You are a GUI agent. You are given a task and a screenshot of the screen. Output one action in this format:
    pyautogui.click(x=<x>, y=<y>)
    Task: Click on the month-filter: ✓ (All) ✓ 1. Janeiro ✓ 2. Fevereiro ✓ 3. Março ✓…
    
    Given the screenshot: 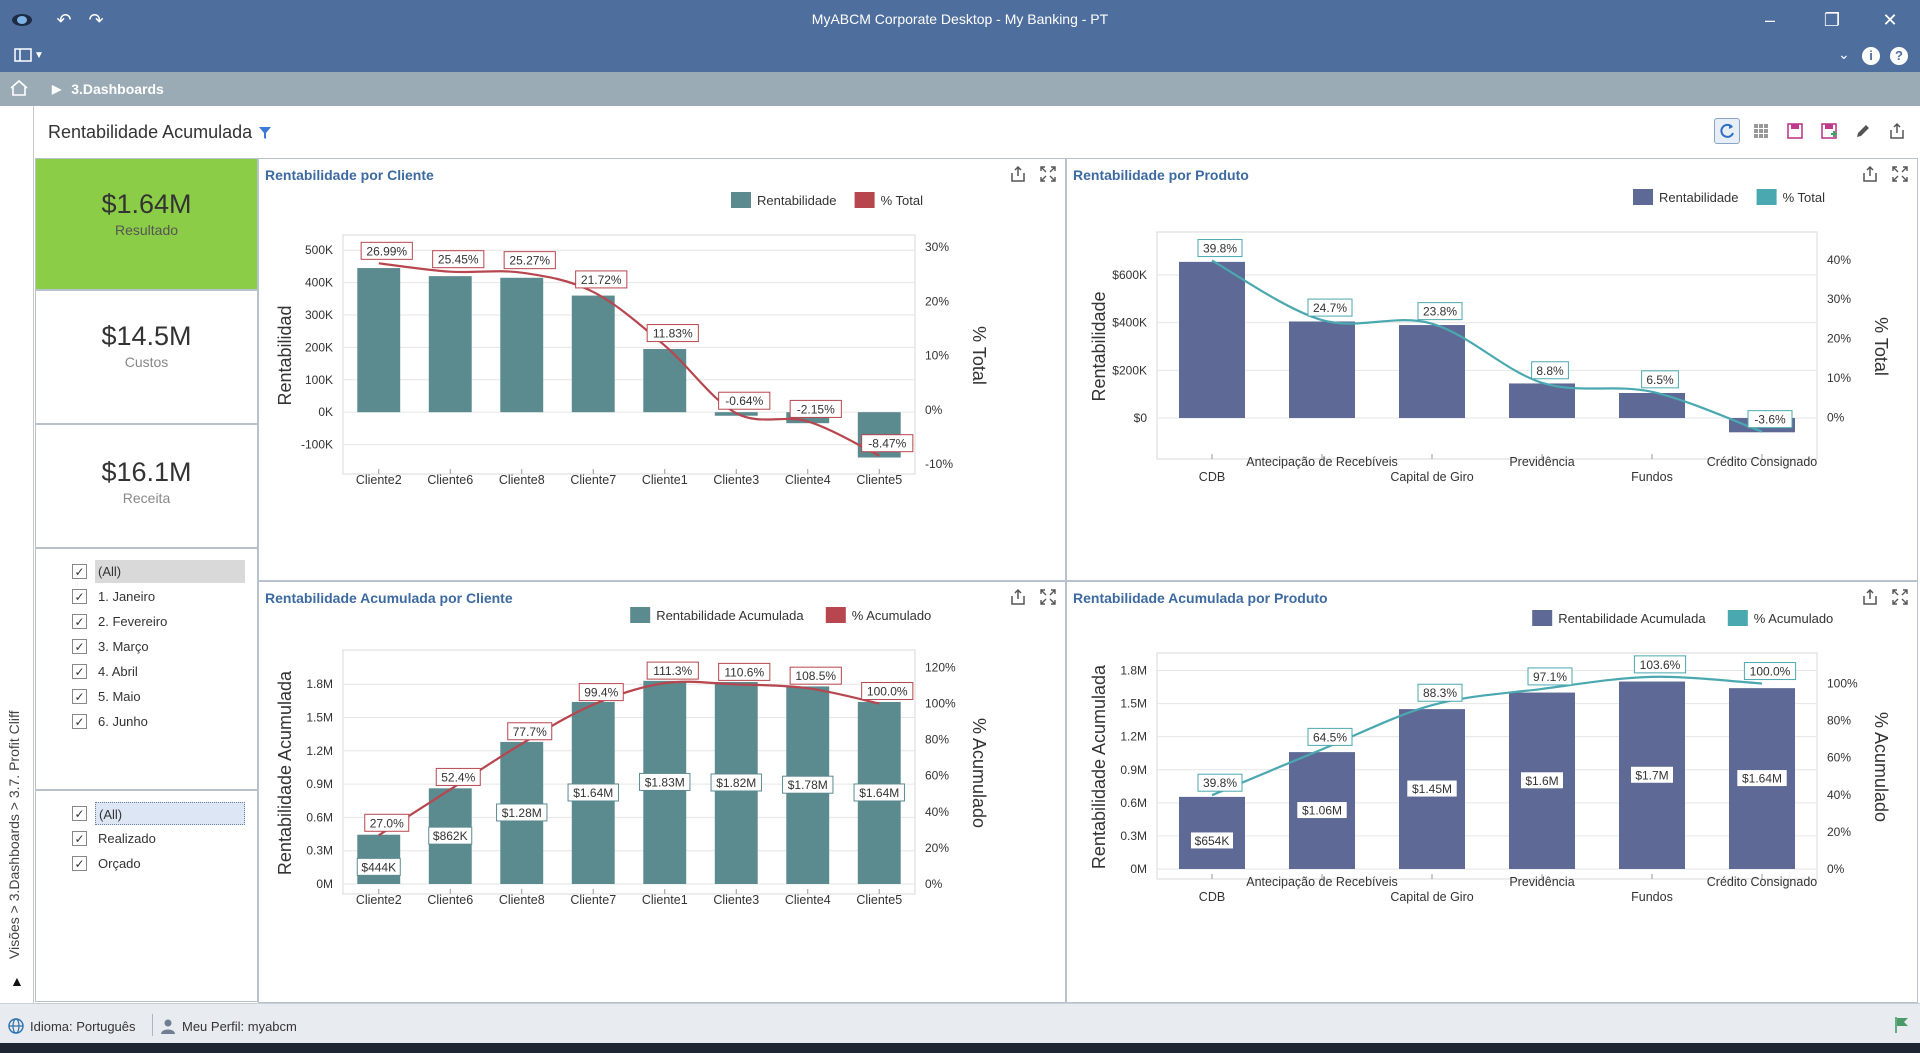 What is the action you would take?
    pyautogui.click(x=146, y=669)
    